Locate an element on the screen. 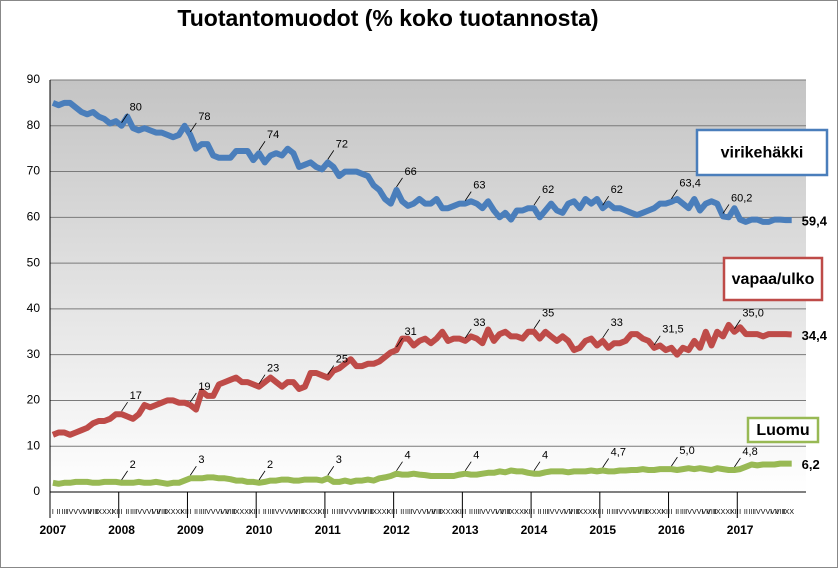 The image size is (838, 568). series-line is located at coordinates (422, 473).